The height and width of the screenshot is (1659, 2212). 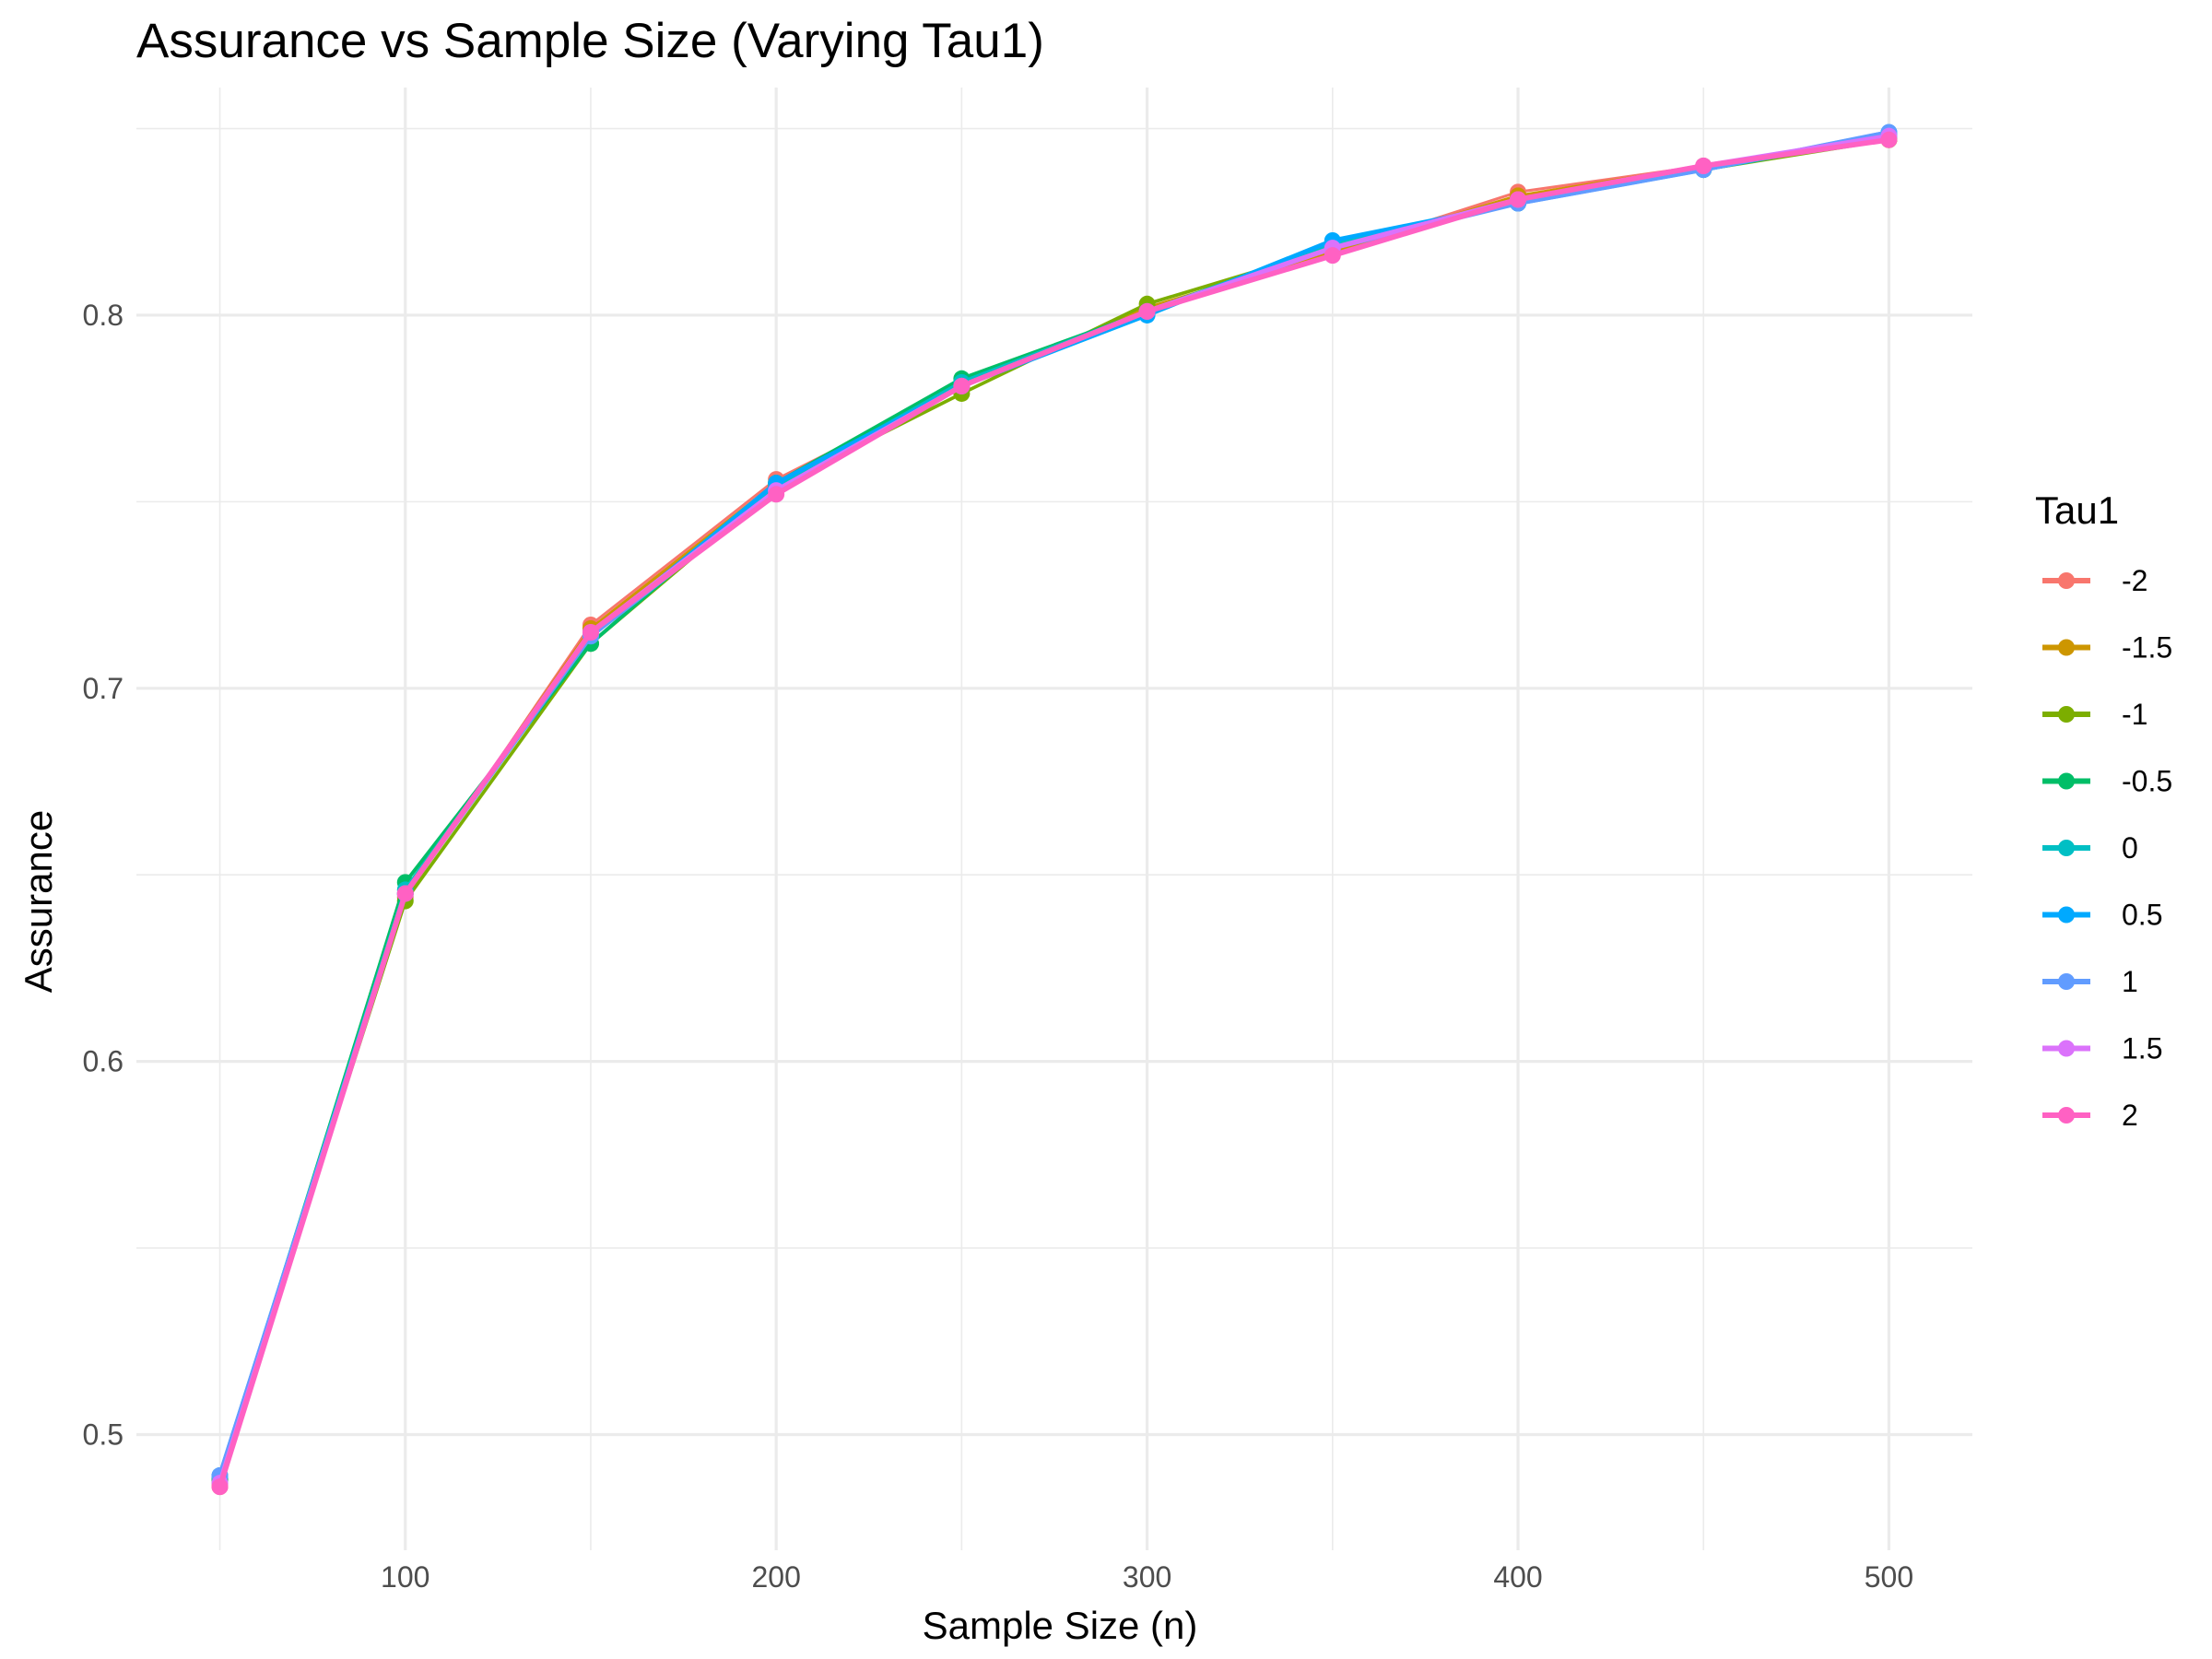 I want to click on y-tick-label: 0.5, so click(x=103, y=1434).